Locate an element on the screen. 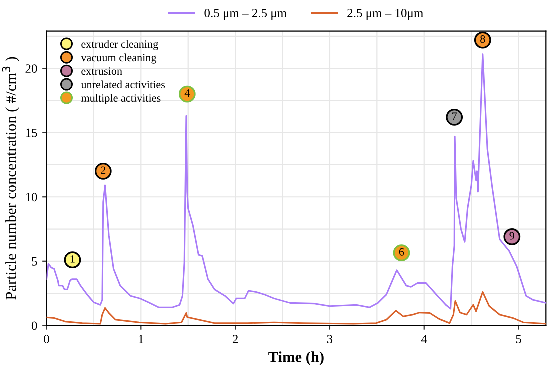 The width and height of the screenshot is (550, 368). annotation: 1 is located at coordinates (72, 259).